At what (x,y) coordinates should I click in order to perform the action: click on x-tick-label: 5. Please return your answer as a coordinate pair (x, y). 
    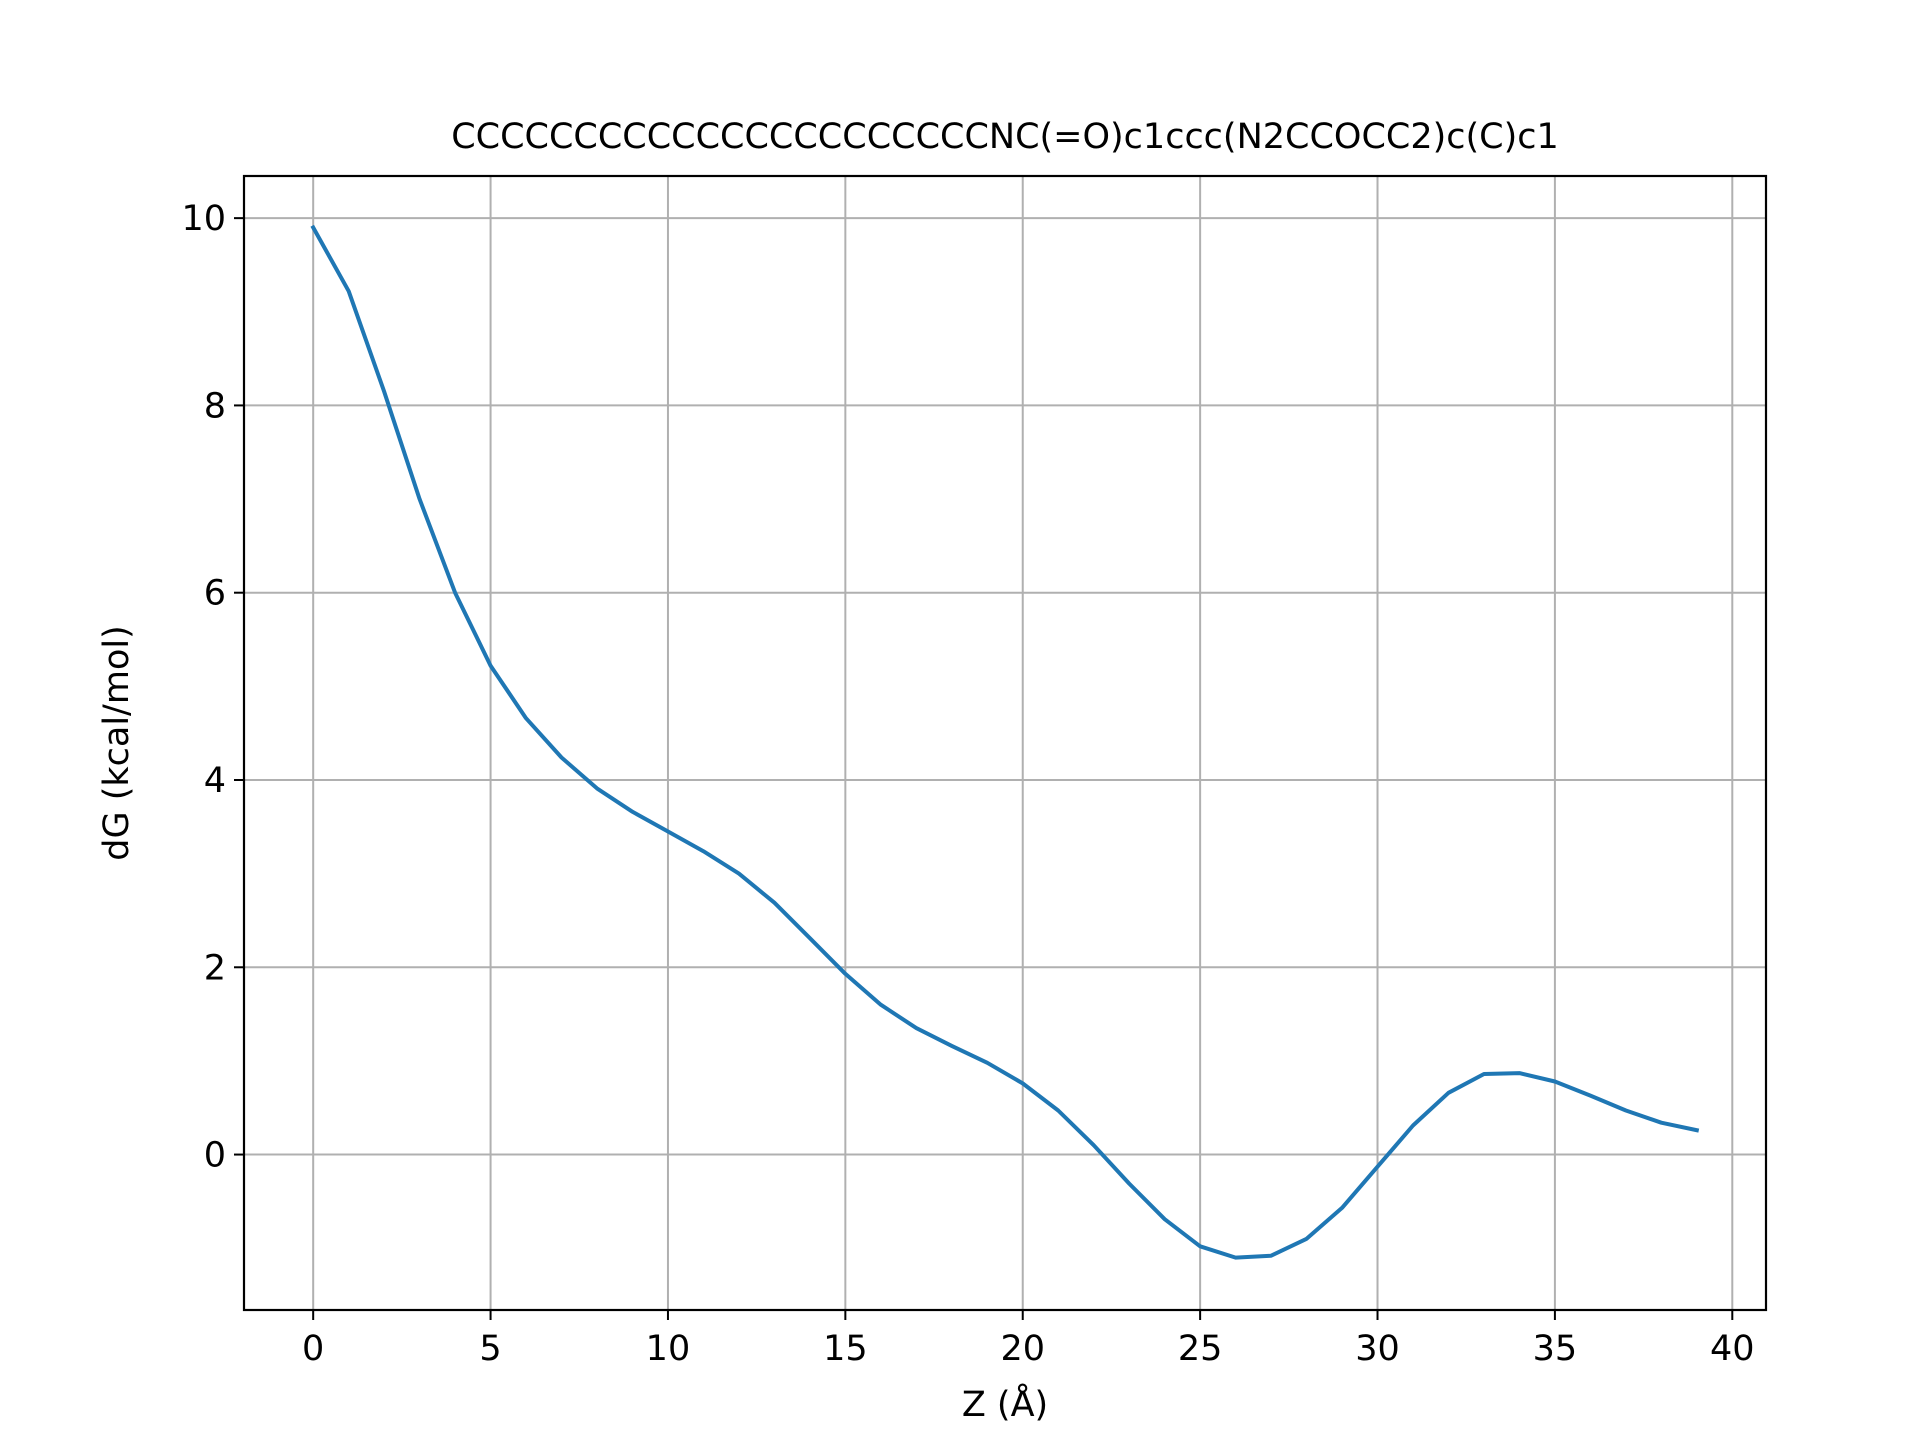
    Looking at the image, I should click on (490, 1349).